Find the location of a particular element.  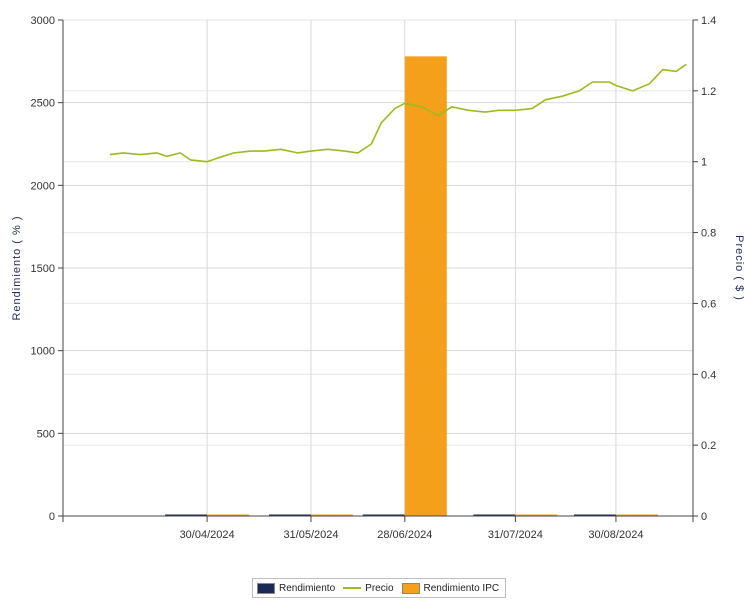

right-tick-label: 1.2 is located at coordinates (708, 92).